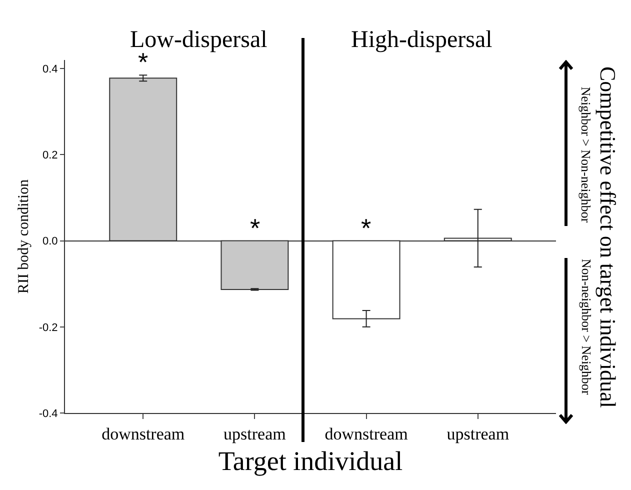  What do you see at coordinates (50, 156) in the screenshot?
I see `y-tick-label: 0.2` at bounding box center [50, 156].